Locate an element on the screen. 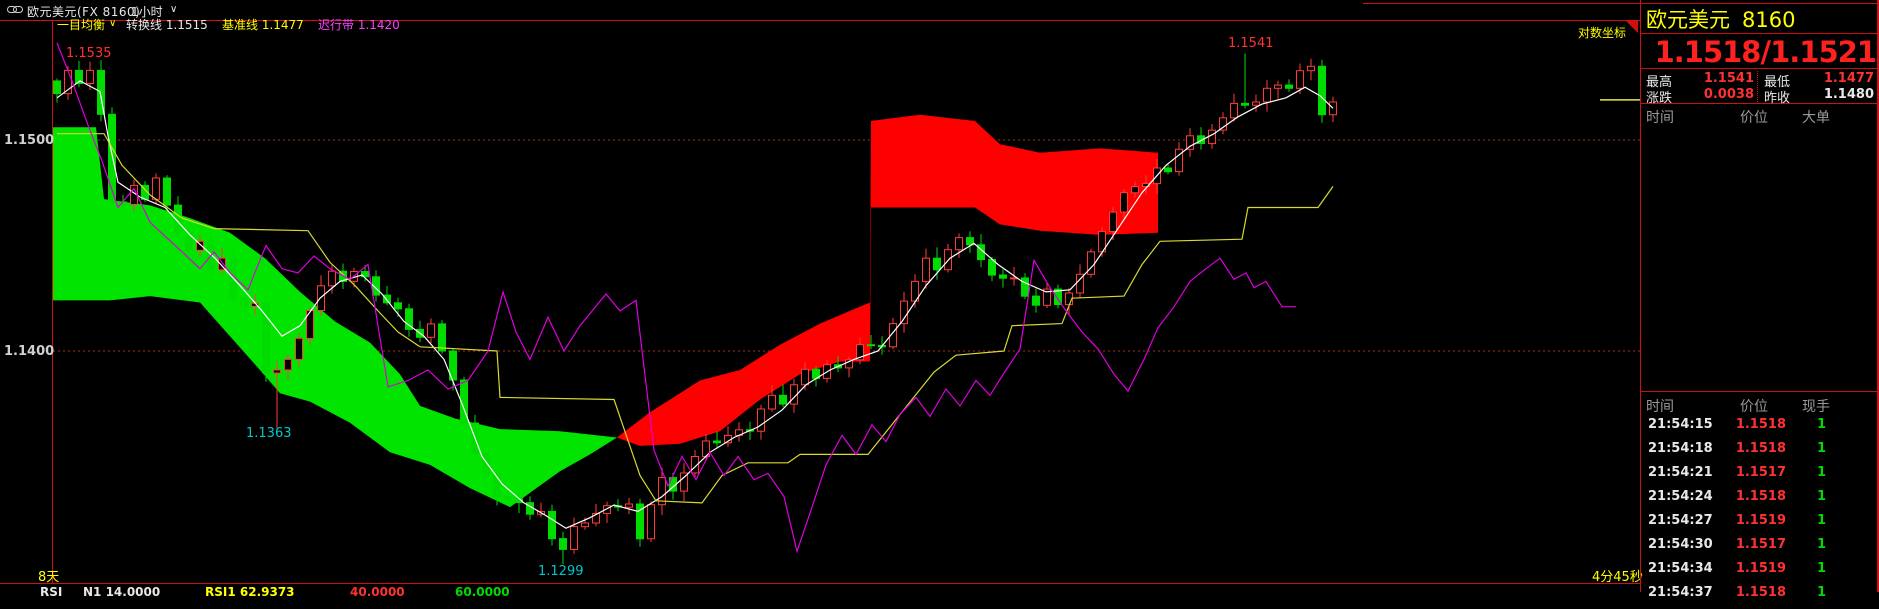 Image resolution: width=1879 pixels, height=609 pixels. legend-tenkan: 转换线 1.1515 is located at coordinates (167, 25).